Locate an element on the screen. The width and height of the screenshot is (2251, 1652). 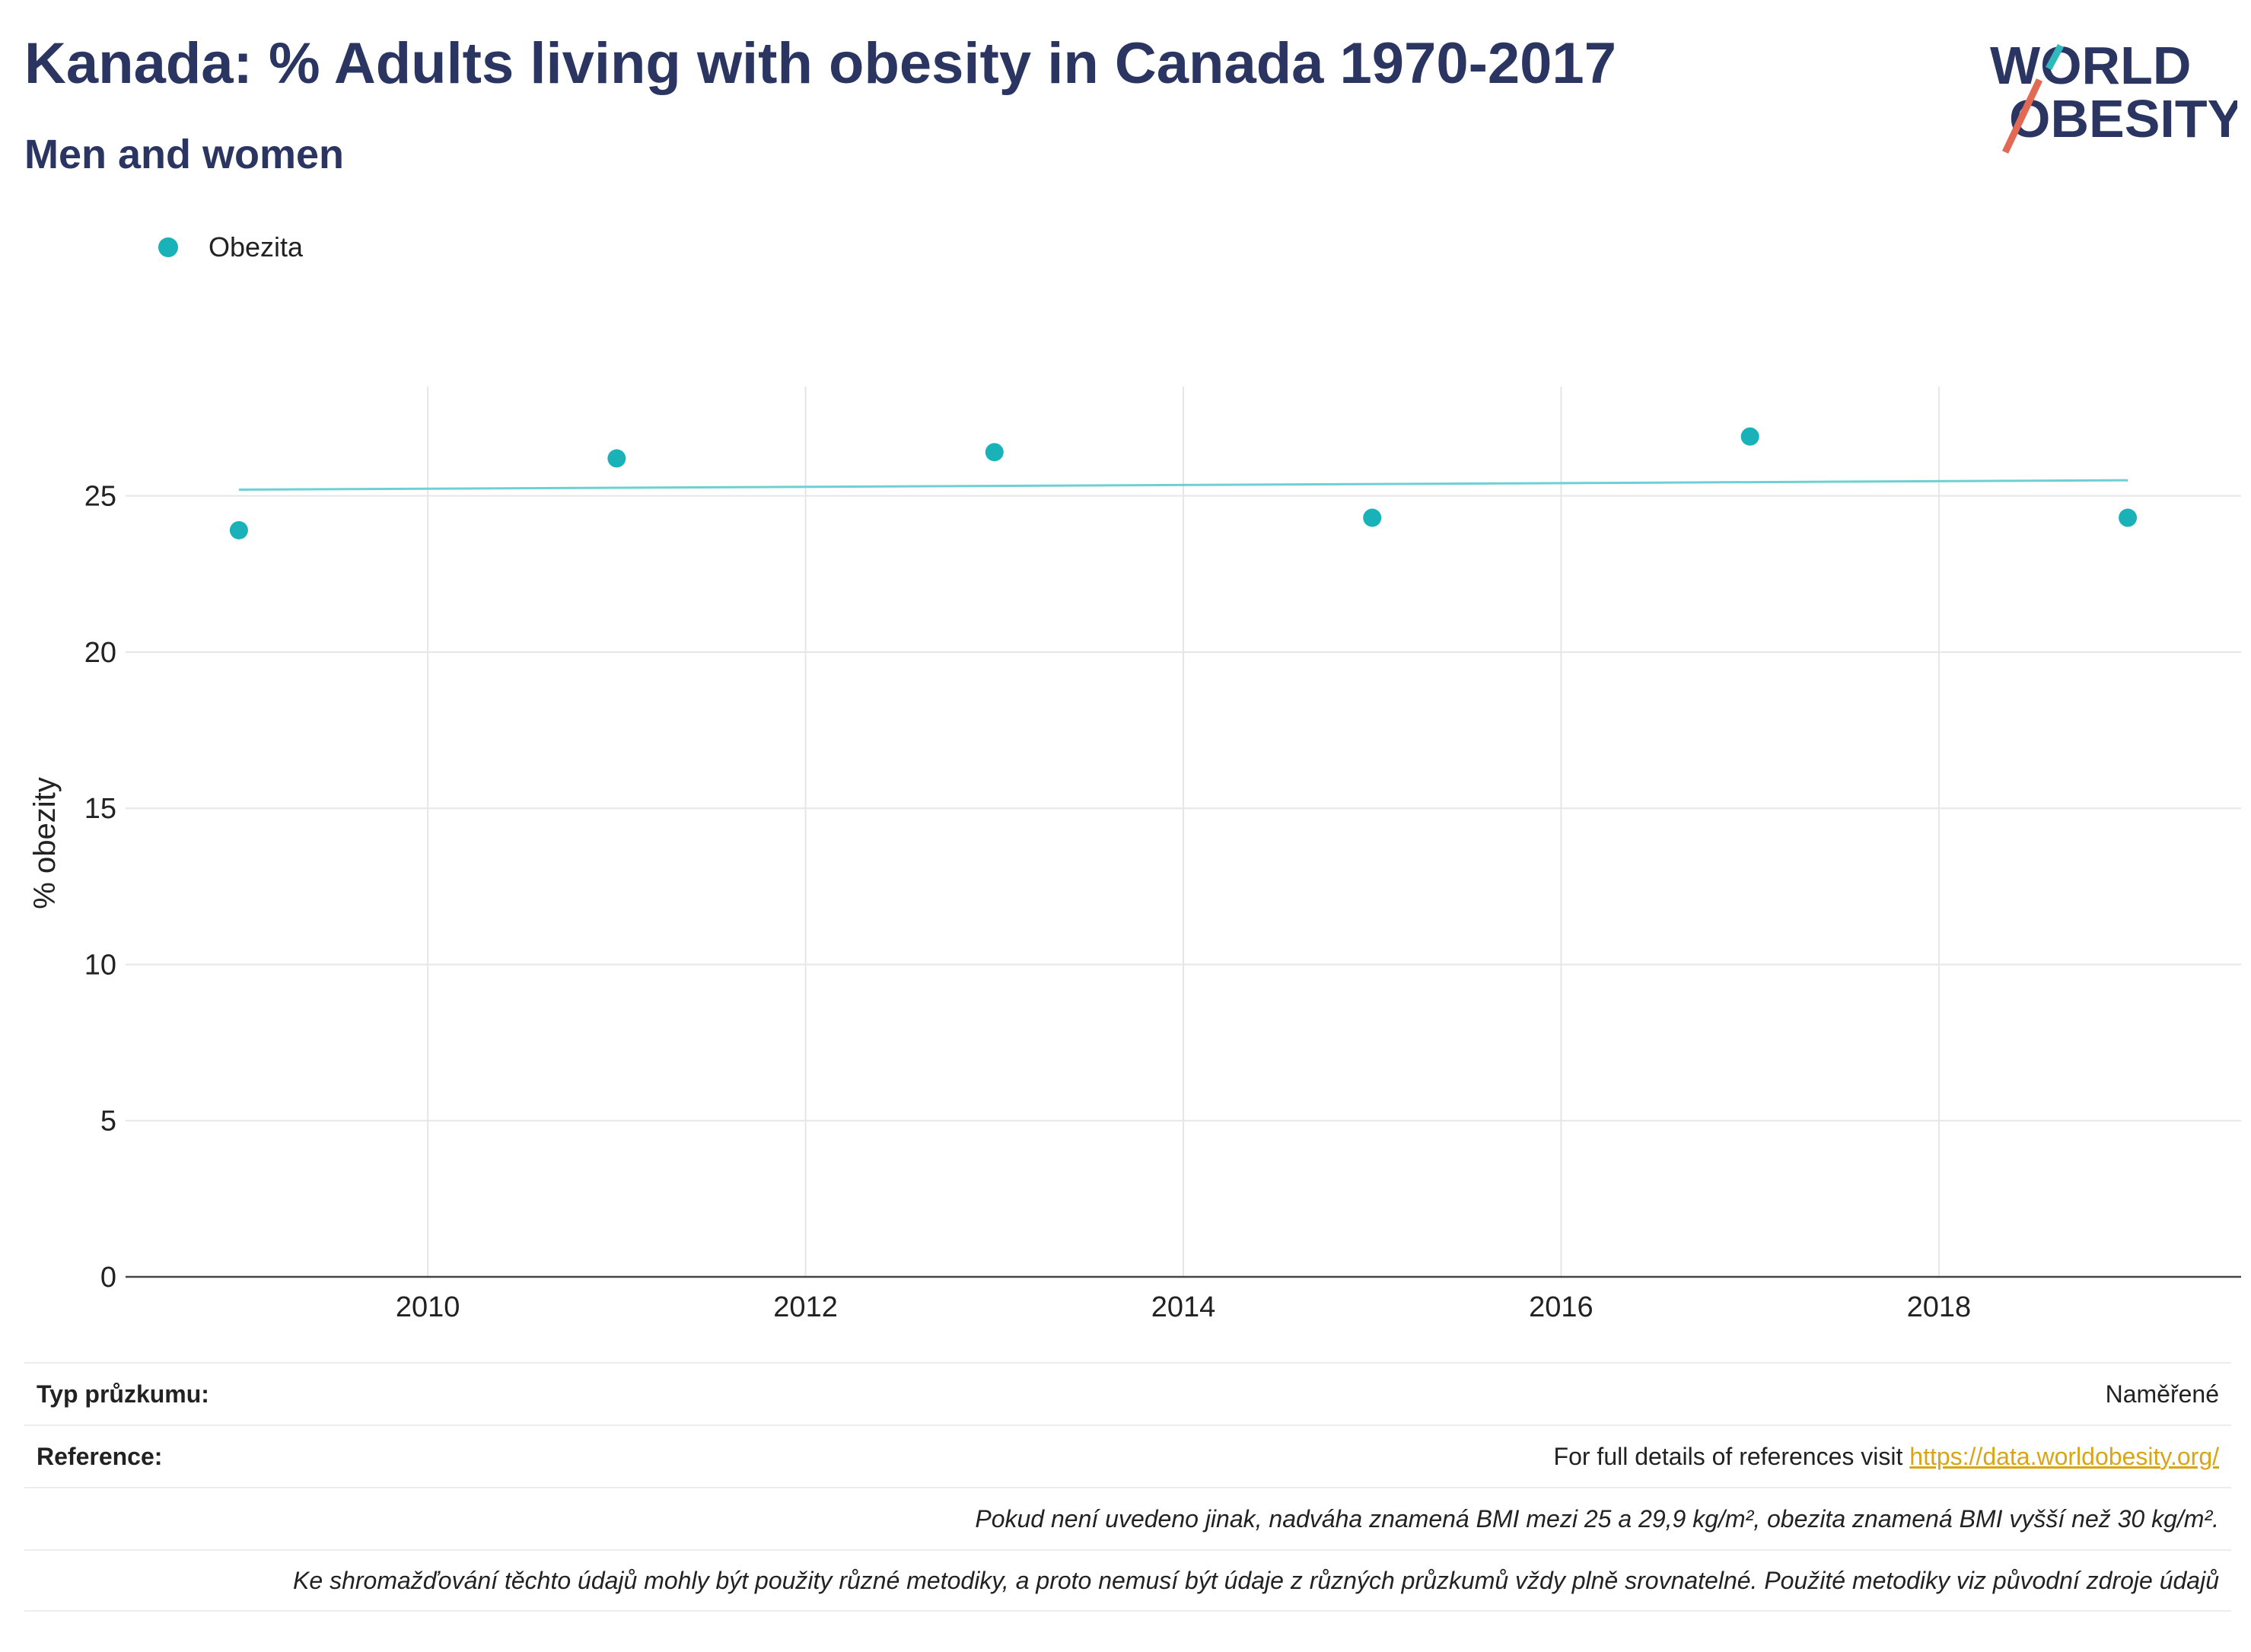
data-points is located at coordinates (1183, 483).